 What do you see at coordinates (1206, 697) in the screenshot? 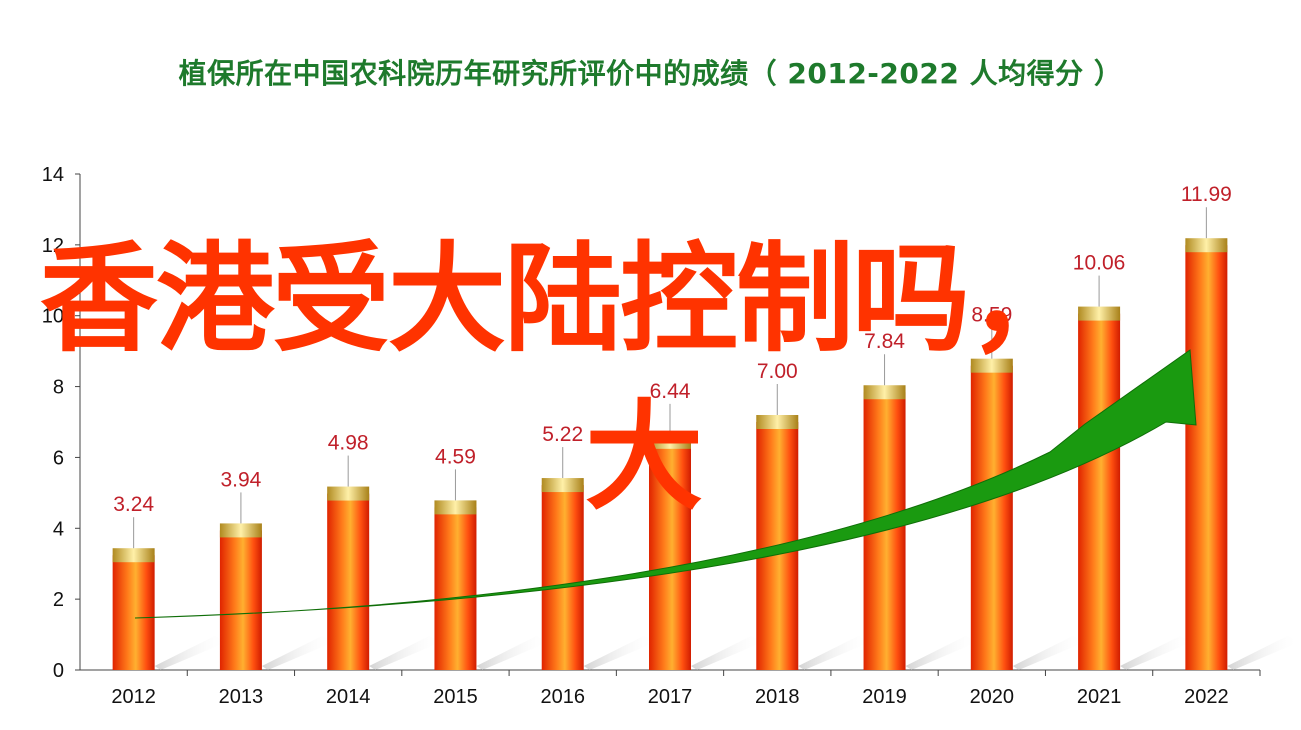
I see `x-tick-label: 2022` at bounding box center [1206, 697].